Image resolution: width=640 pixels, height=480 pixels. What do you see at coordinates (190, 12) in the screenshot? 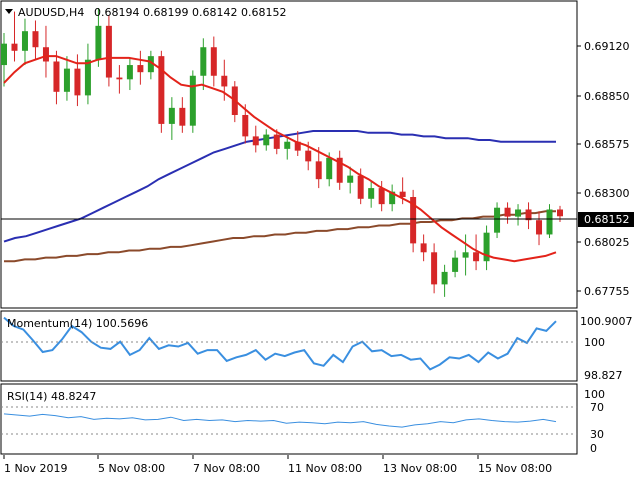
I see `ohlc-values: 0.68194 0.68199 0.68142 0.68152` at bounding box center [190, 12].